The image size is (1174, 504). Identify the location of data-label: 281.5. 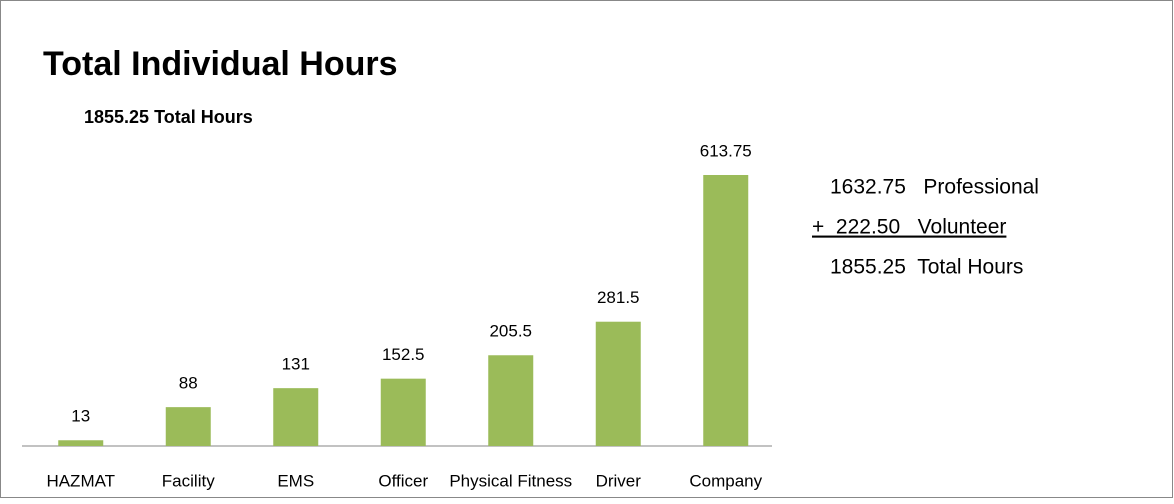
(618, 297).